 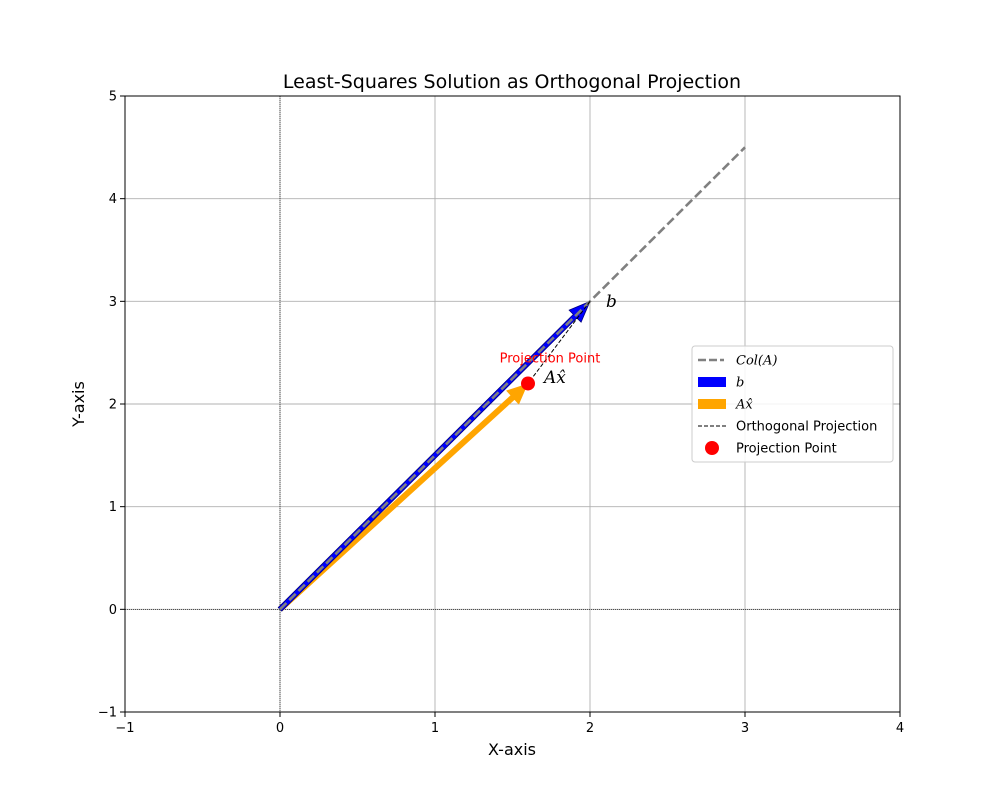 What do you see at coordinates (590, 728) in the screenshot?
I see `x-tick-label-3: 2` at bounding box center [590, 728].